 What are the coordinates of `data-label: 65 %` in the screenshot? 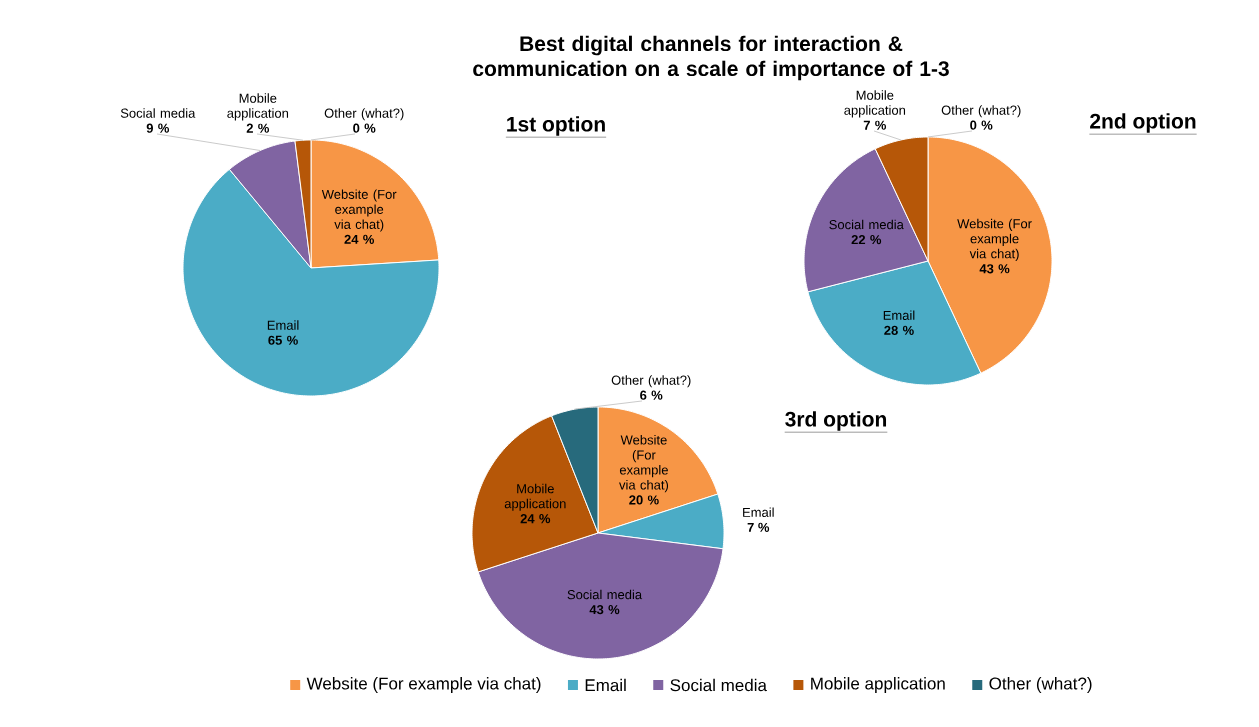 It's located at (283, 340).